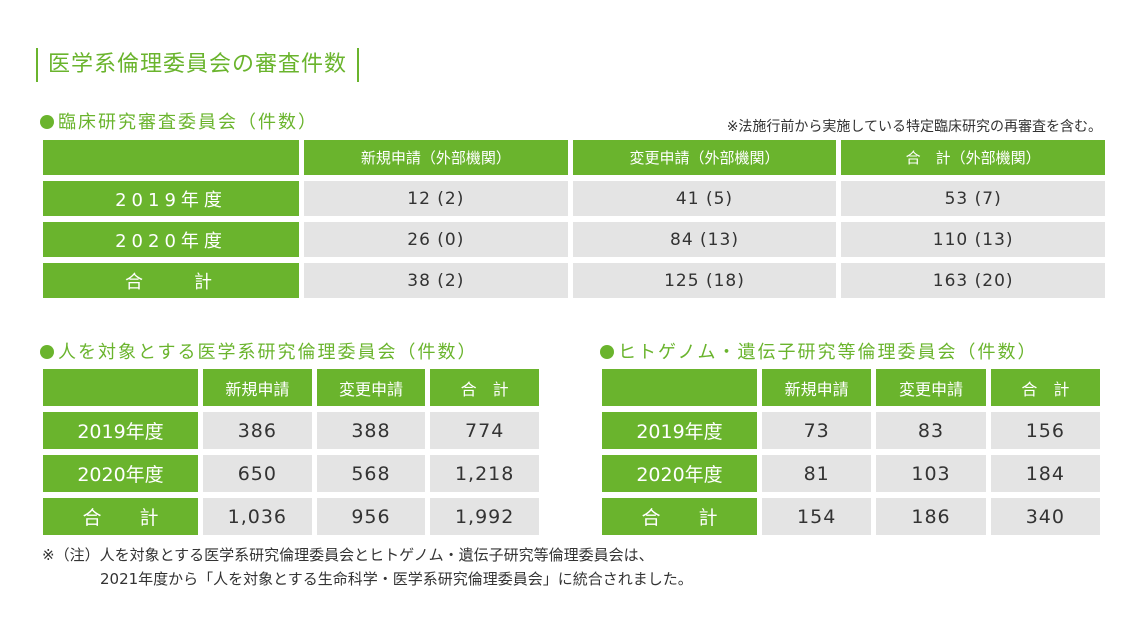 Image resolution: width=1140 pixels, height=630 pixels. I want to click on table-row: 2019年度 73 83 156, so click(851, 430).